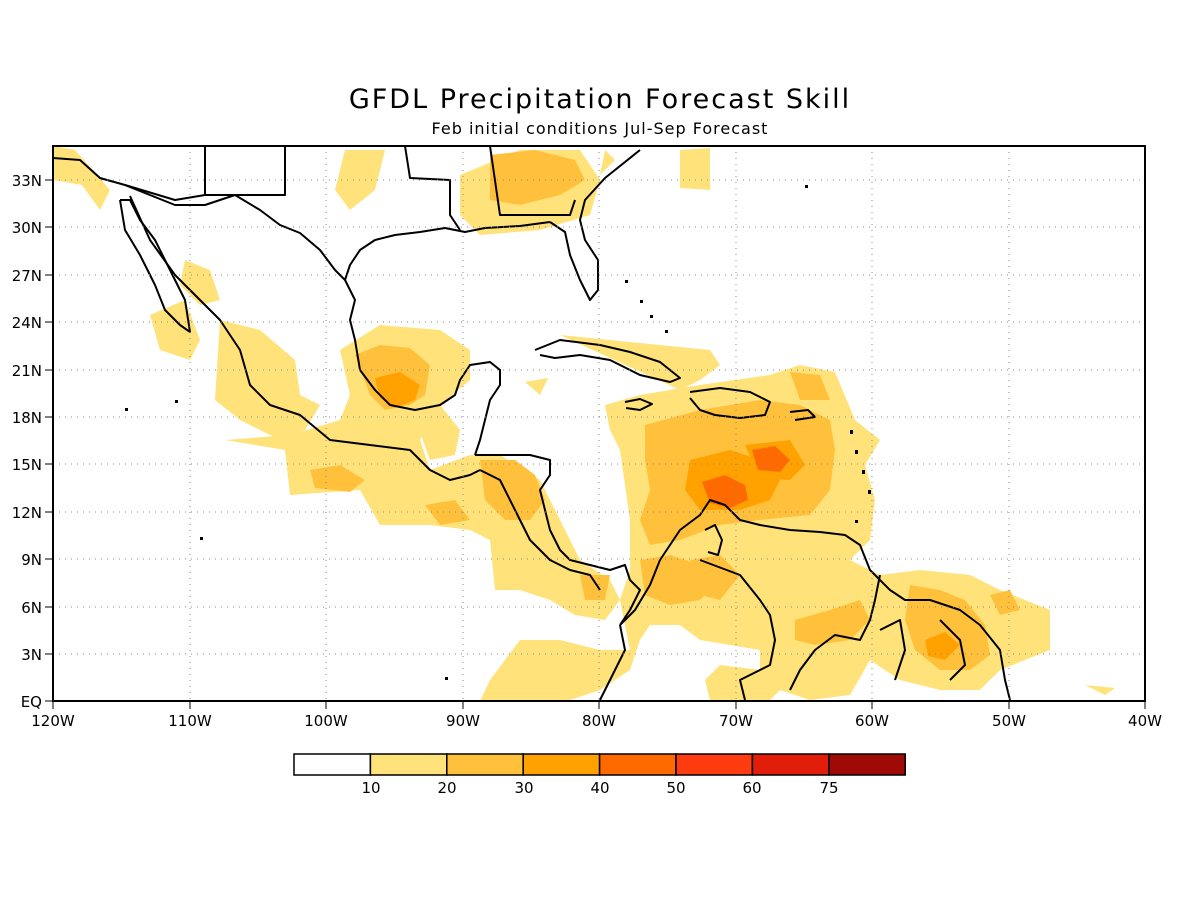 The width and height of the screenshot is (1200, 900). Describe the element at coordinates (27, 228) in the screenshot. I see `lat-label: 30N` at that location.